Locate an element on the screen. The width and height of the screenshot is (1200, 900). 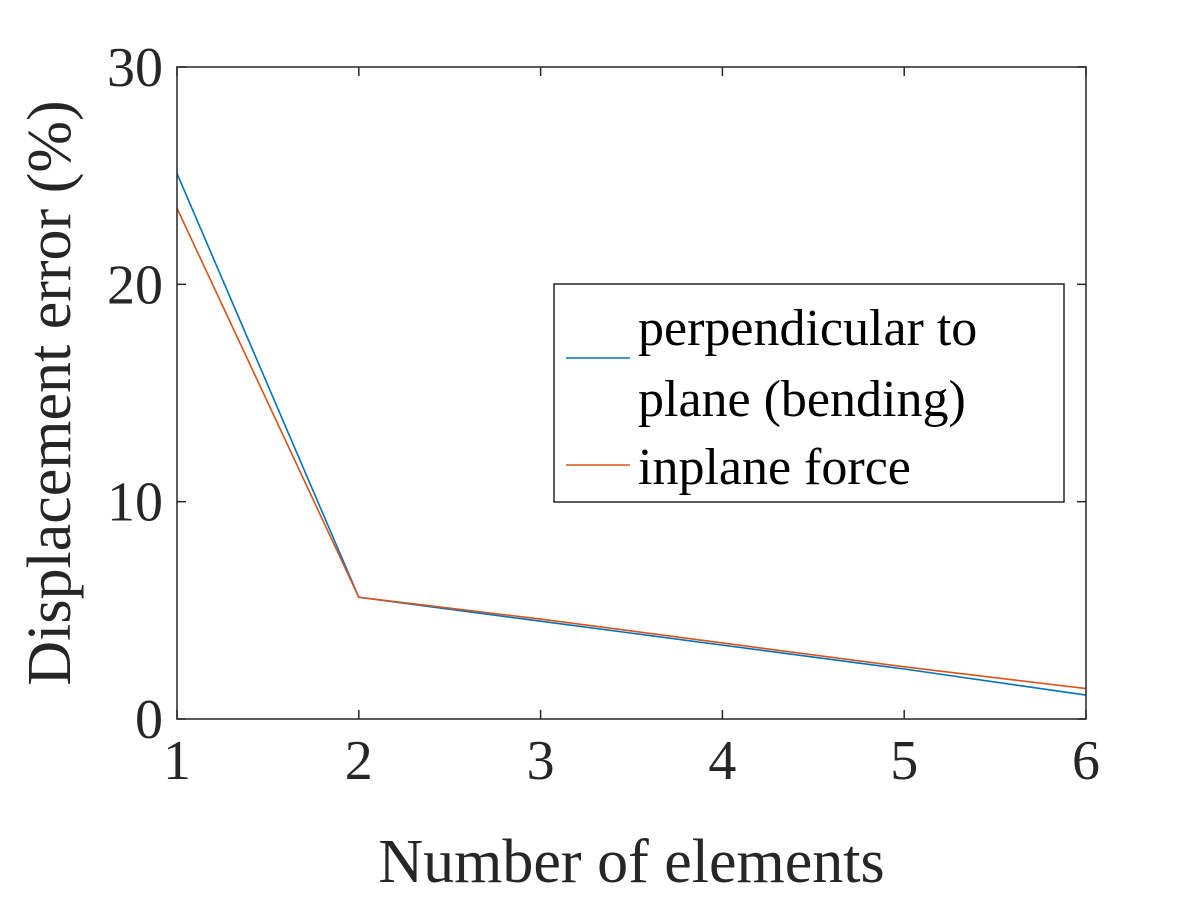
legend-label-bending-line-2: plane (bending) is located at coordinates (802, 399).